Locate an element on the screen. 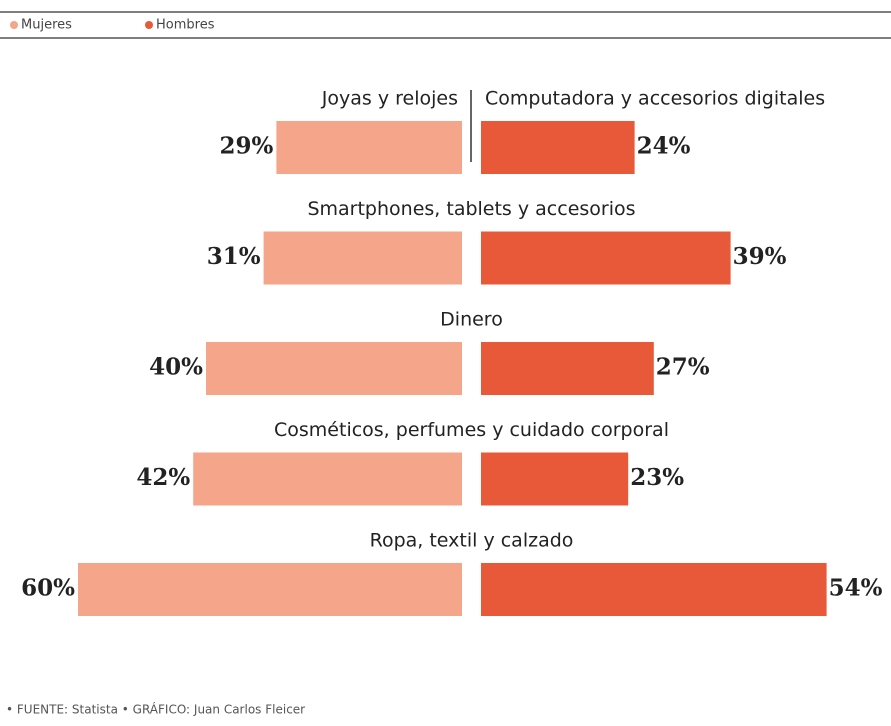  legend-label: Mujeres is located at coordinates (46, 25).